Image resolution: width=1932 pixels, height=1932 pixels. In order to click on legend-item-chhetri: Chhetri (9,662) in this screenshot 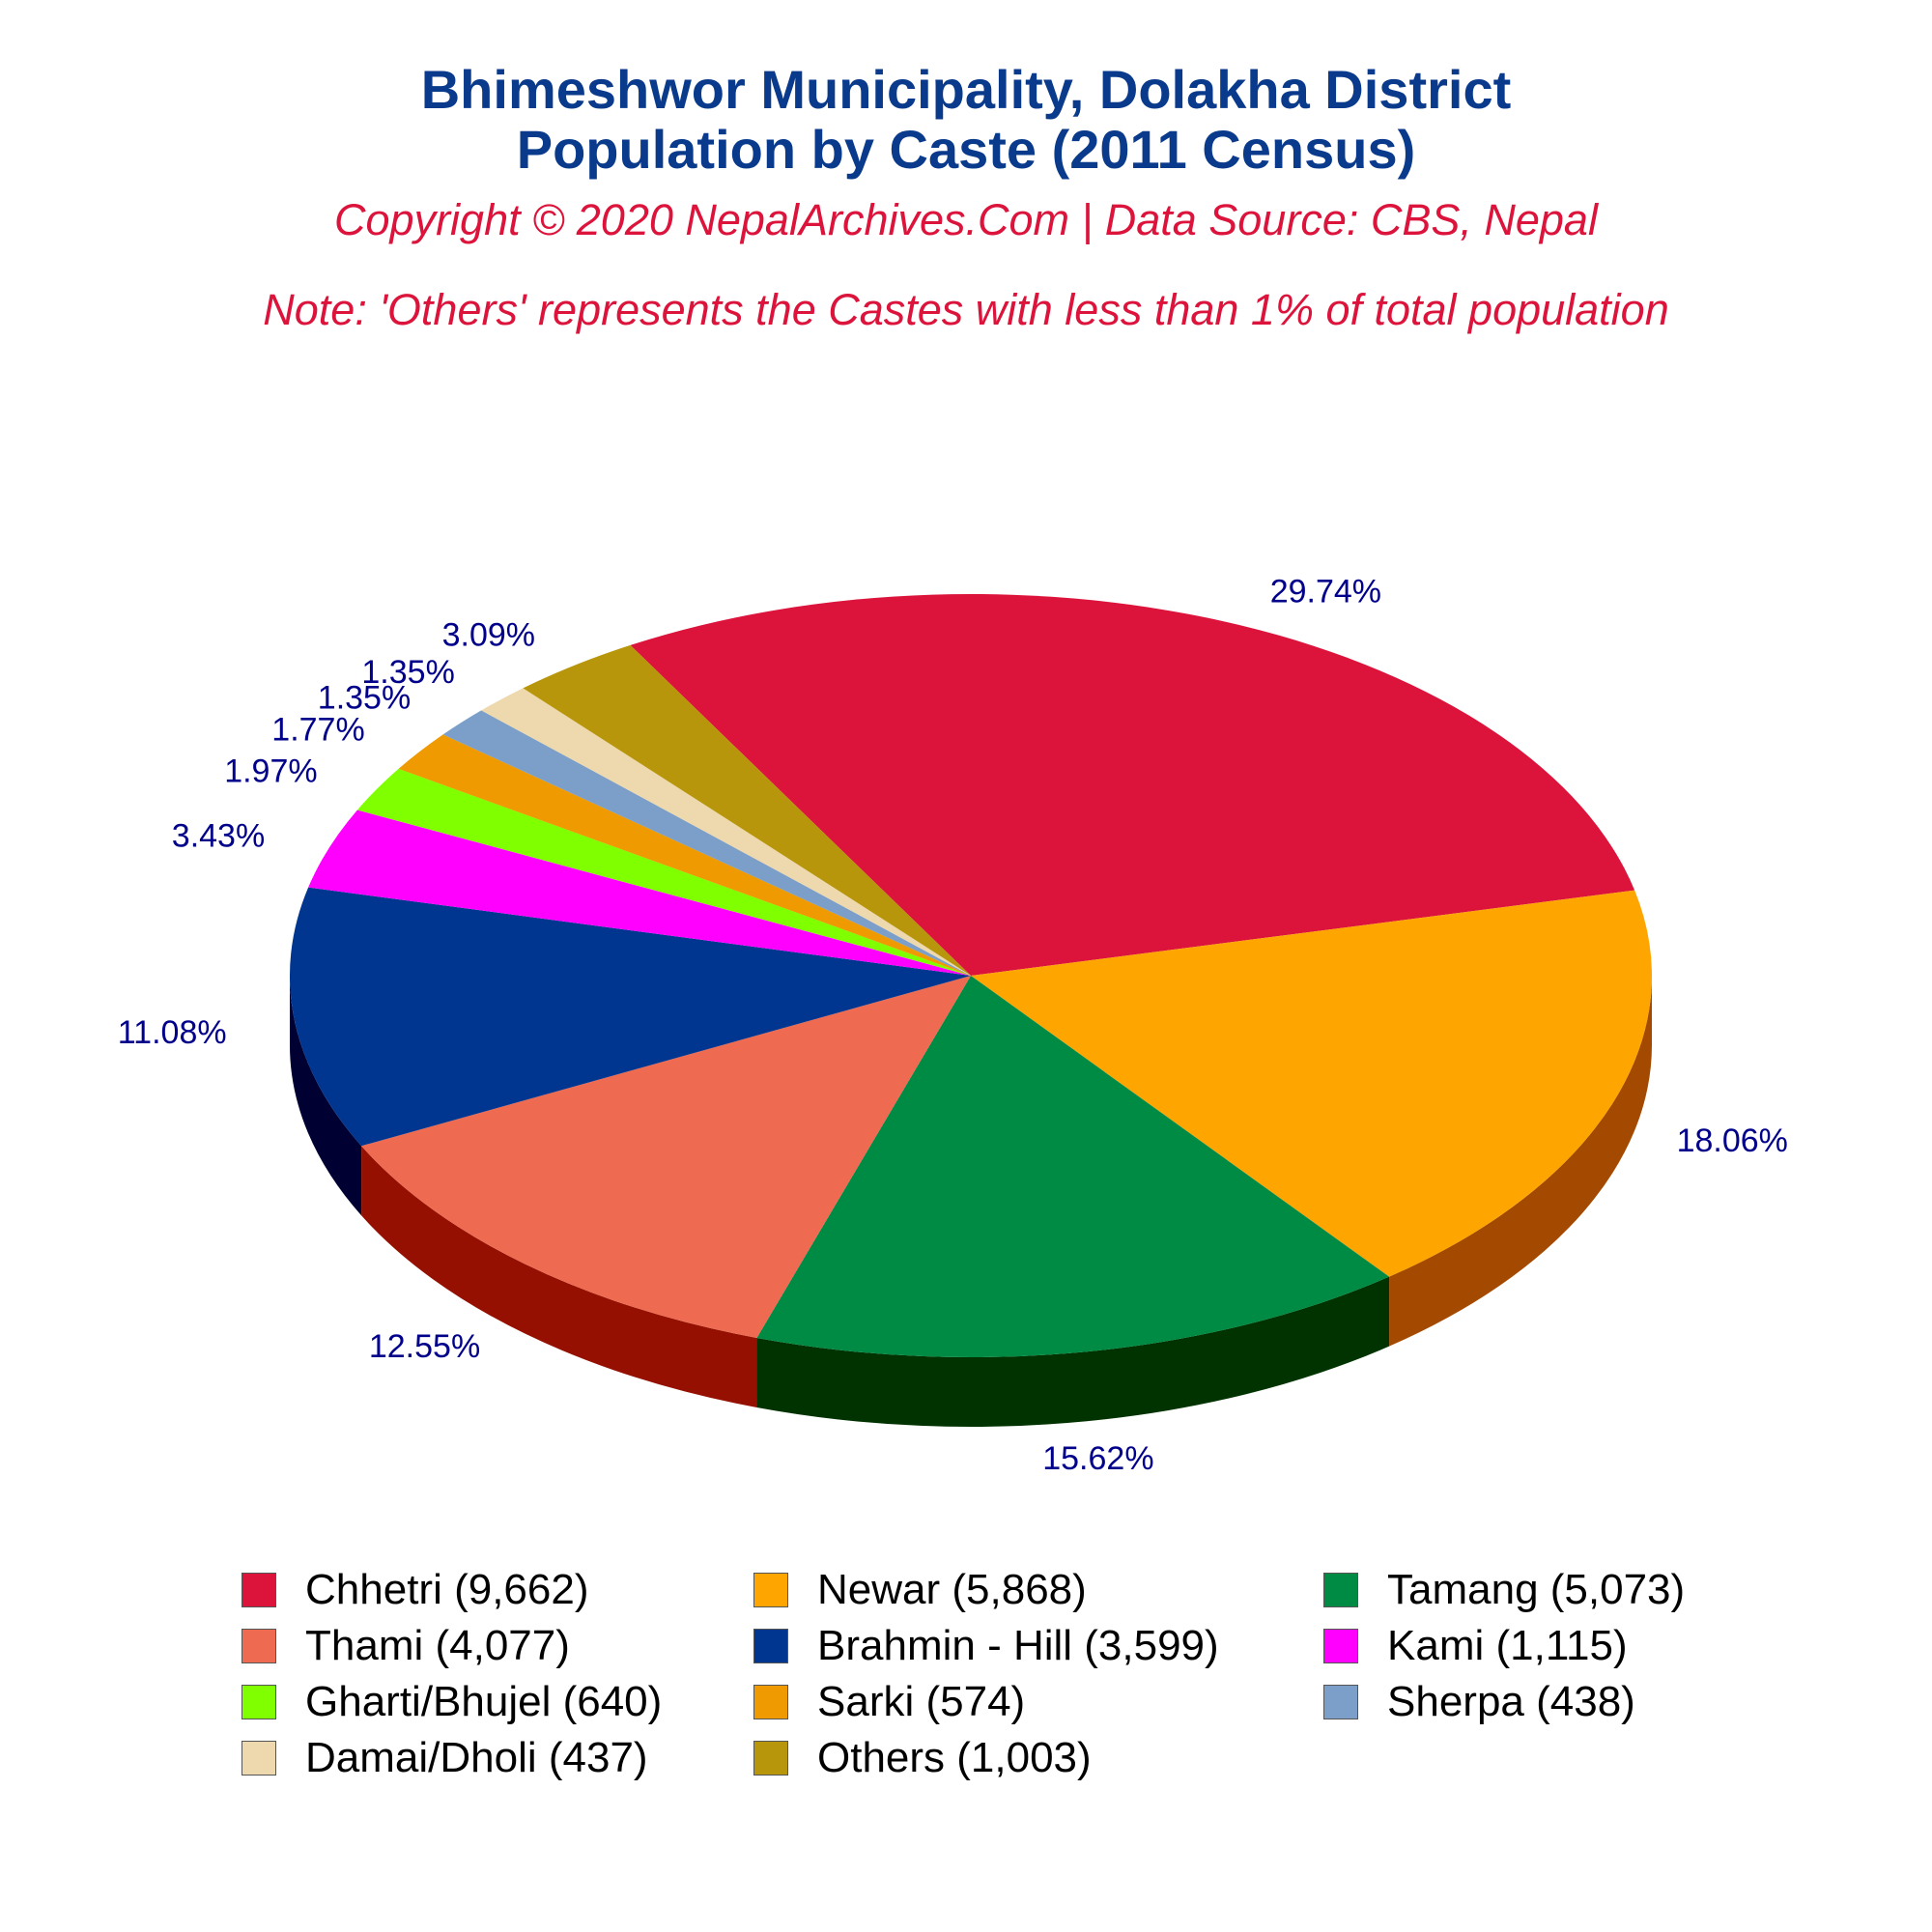, I will do `click(497, 1590)`.